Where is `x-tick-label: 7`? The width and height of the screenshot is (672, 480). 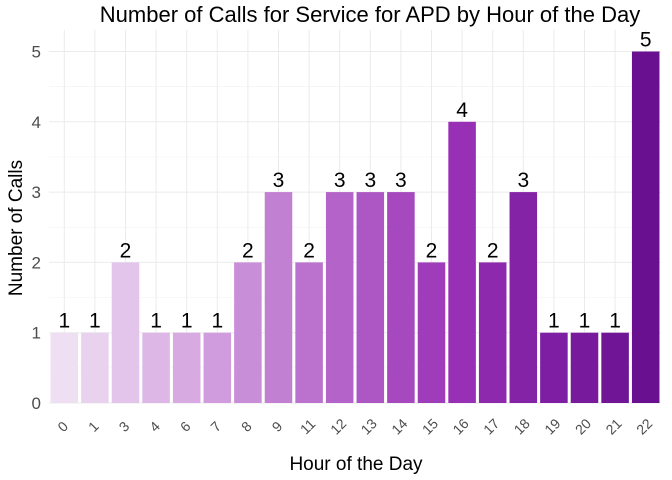
x-tick-label: 7 is located at coordinates (215, 426).